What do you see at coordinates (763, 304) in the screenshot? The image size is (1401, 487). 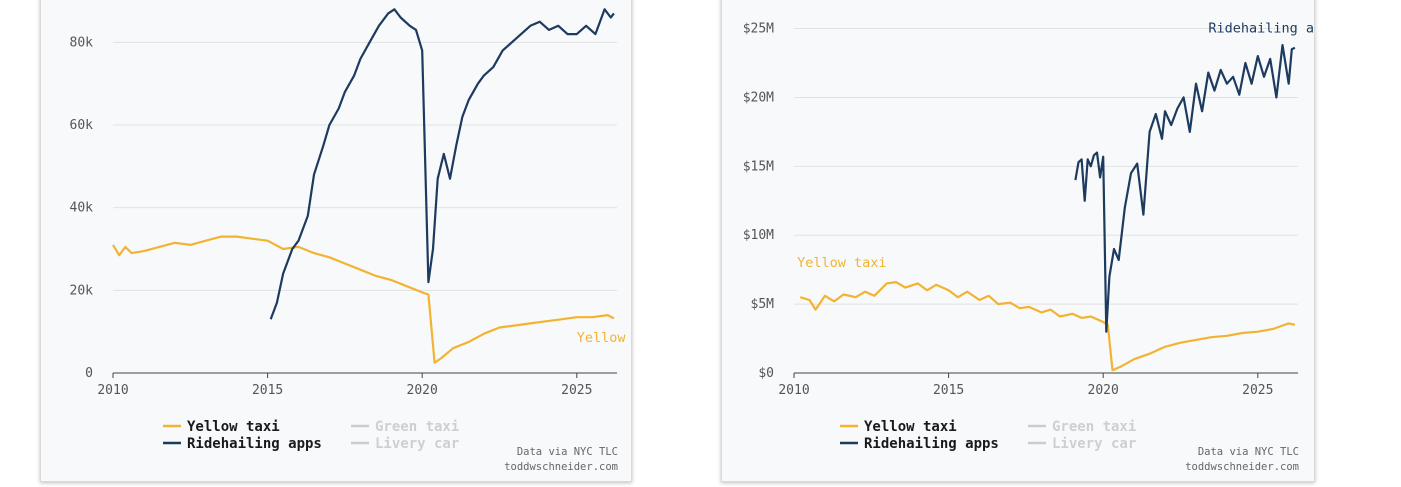 I see `y-tick-label: $5M` at bounding box center [763, 304].